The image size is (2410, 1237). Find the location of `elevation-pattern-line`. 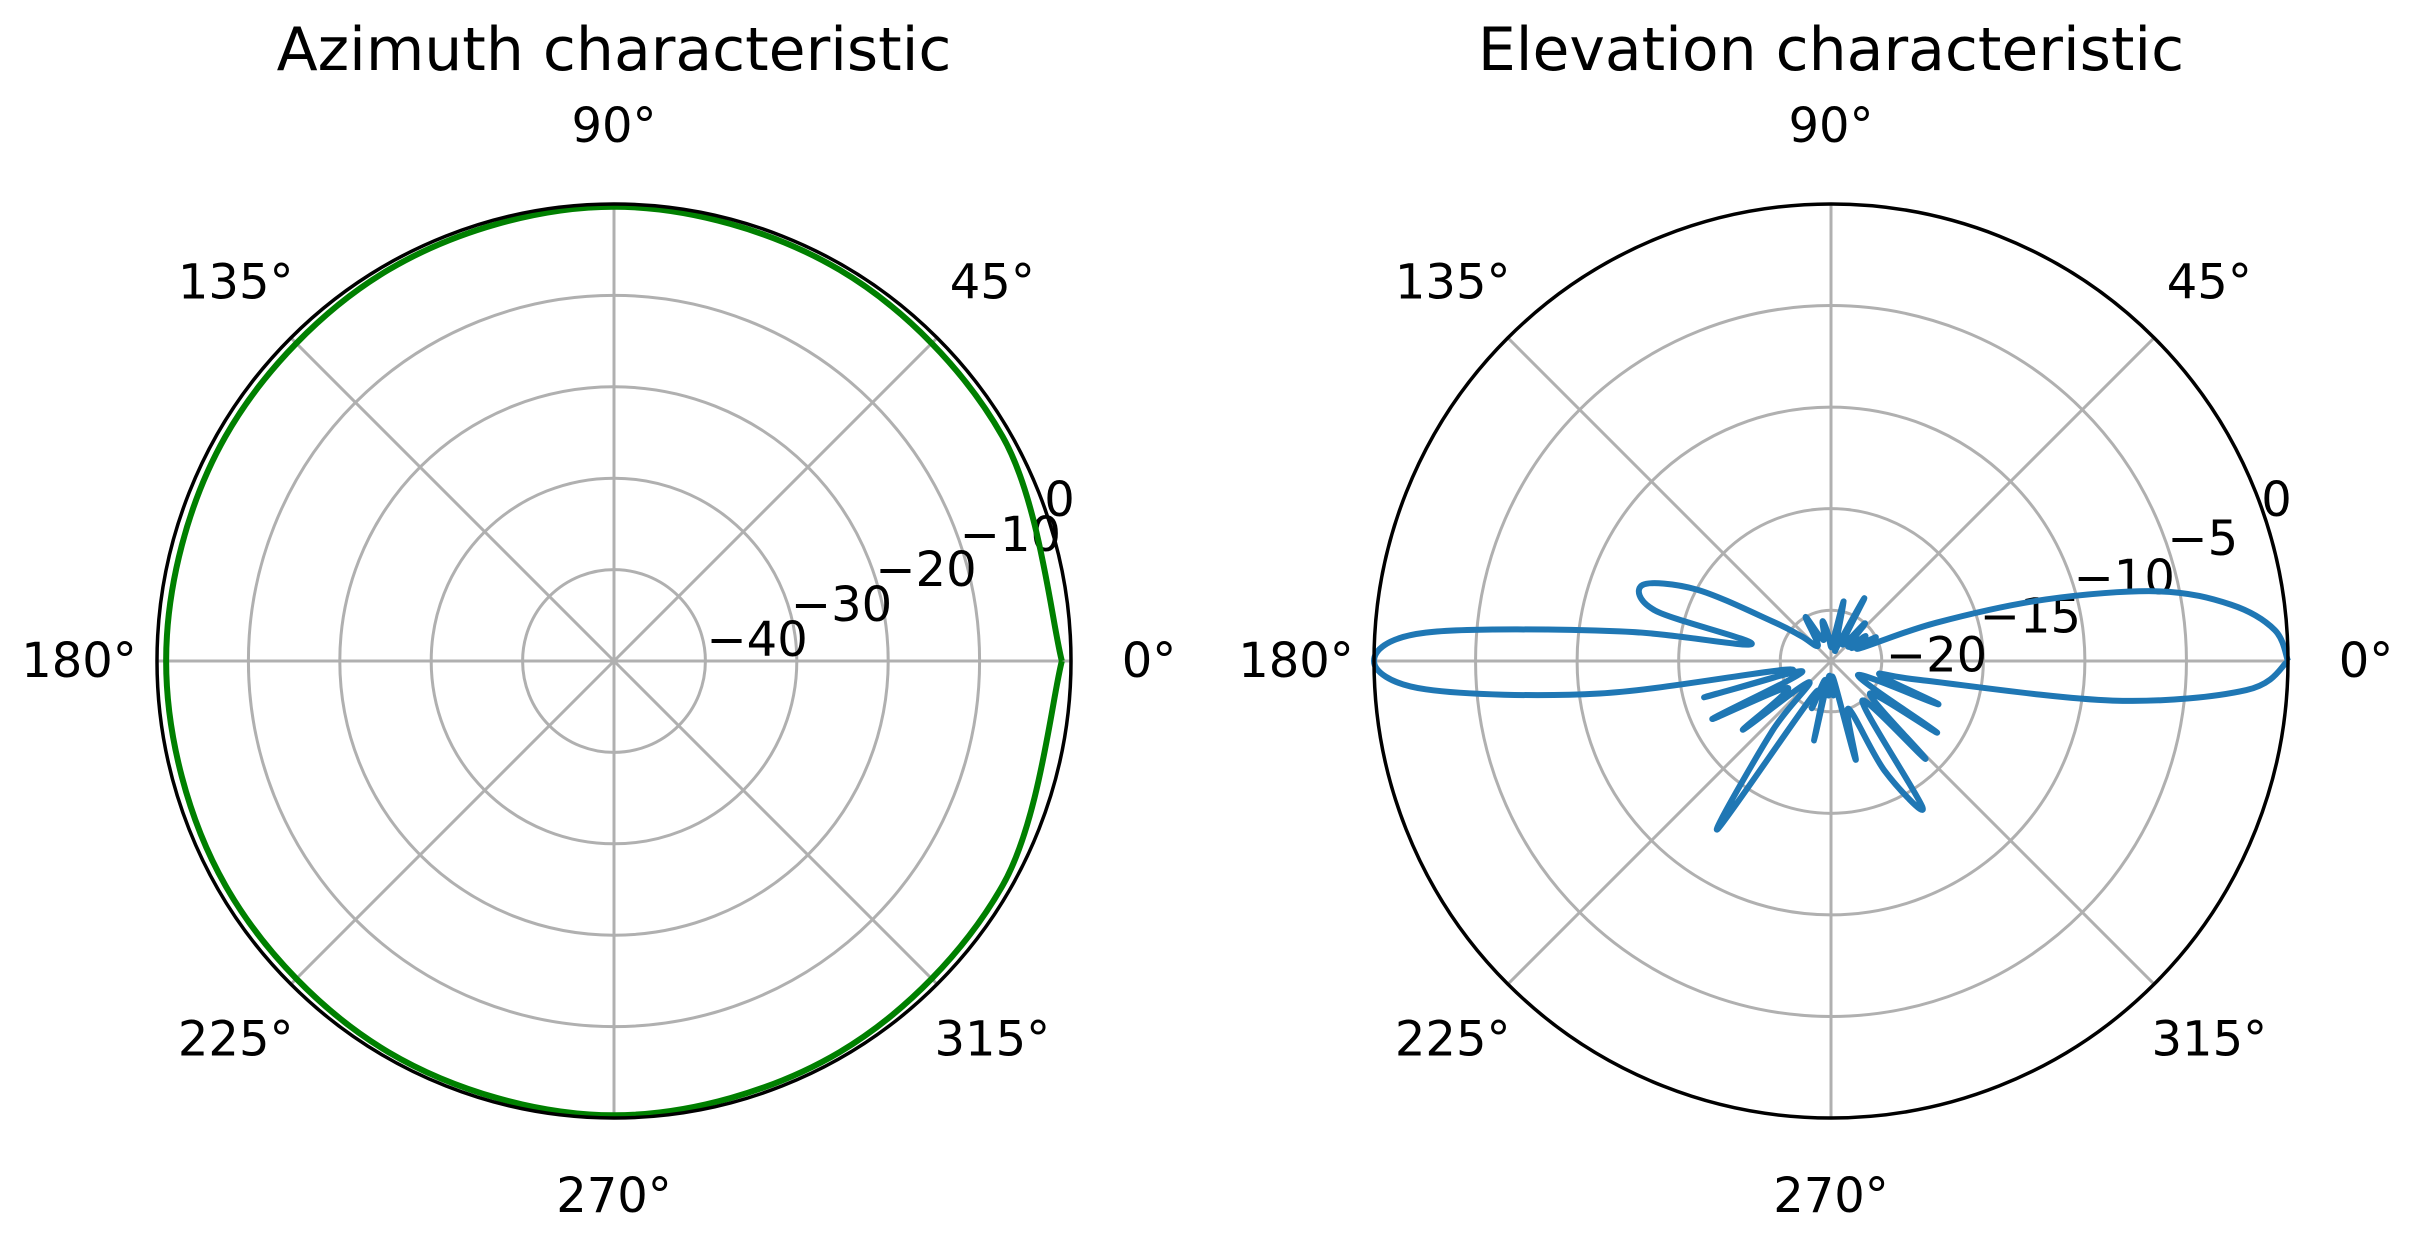

elevation-pattern-line is located at coordinates (1831, 706).